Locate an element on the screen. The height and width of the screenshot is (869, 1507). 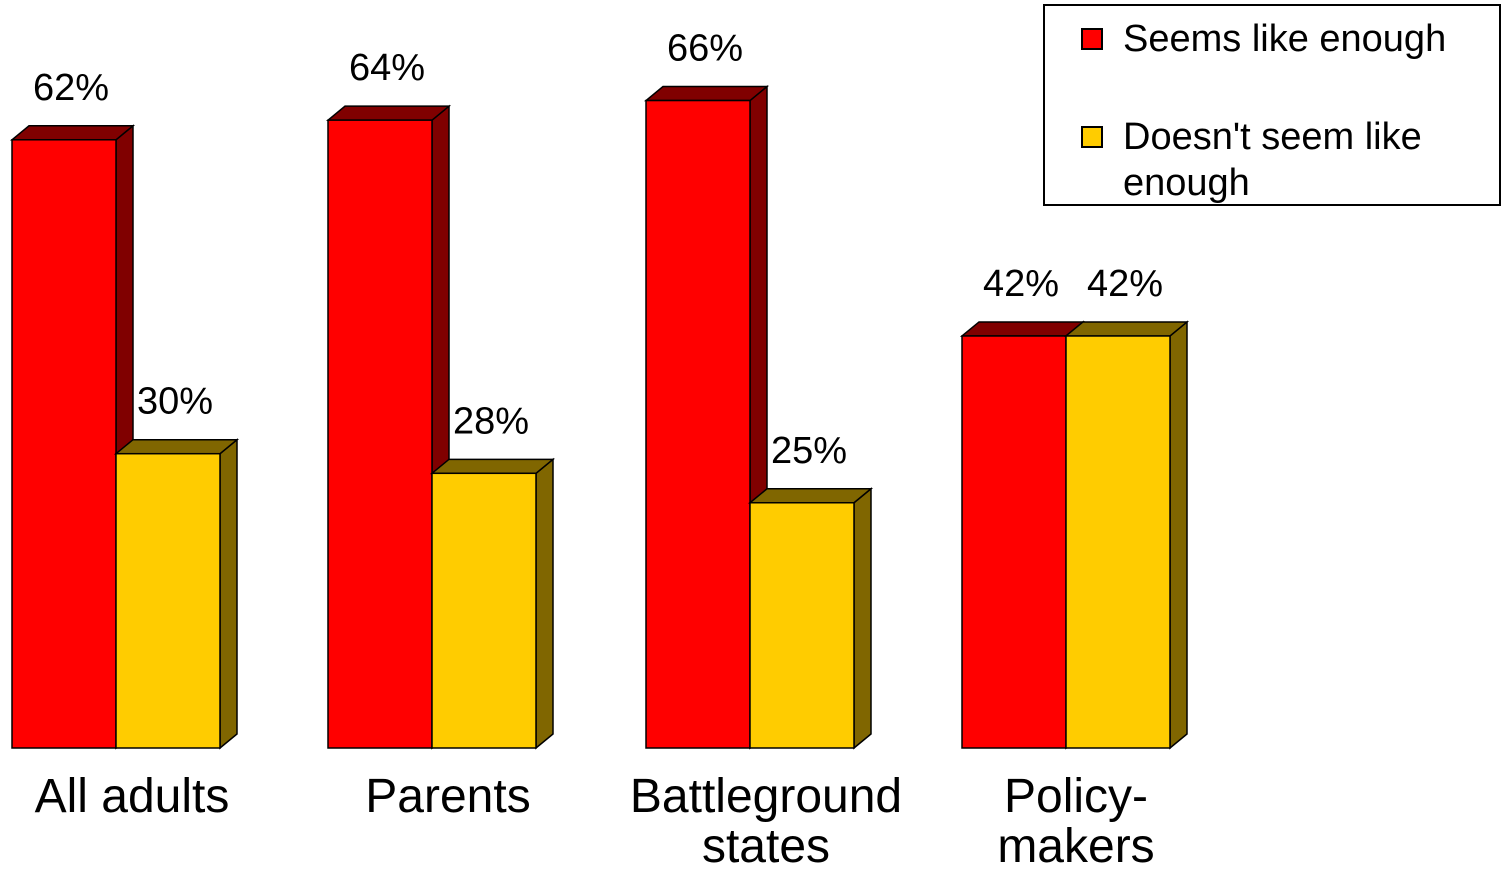
legend-label-line-2: enough is located at coordinates (1186, 183).